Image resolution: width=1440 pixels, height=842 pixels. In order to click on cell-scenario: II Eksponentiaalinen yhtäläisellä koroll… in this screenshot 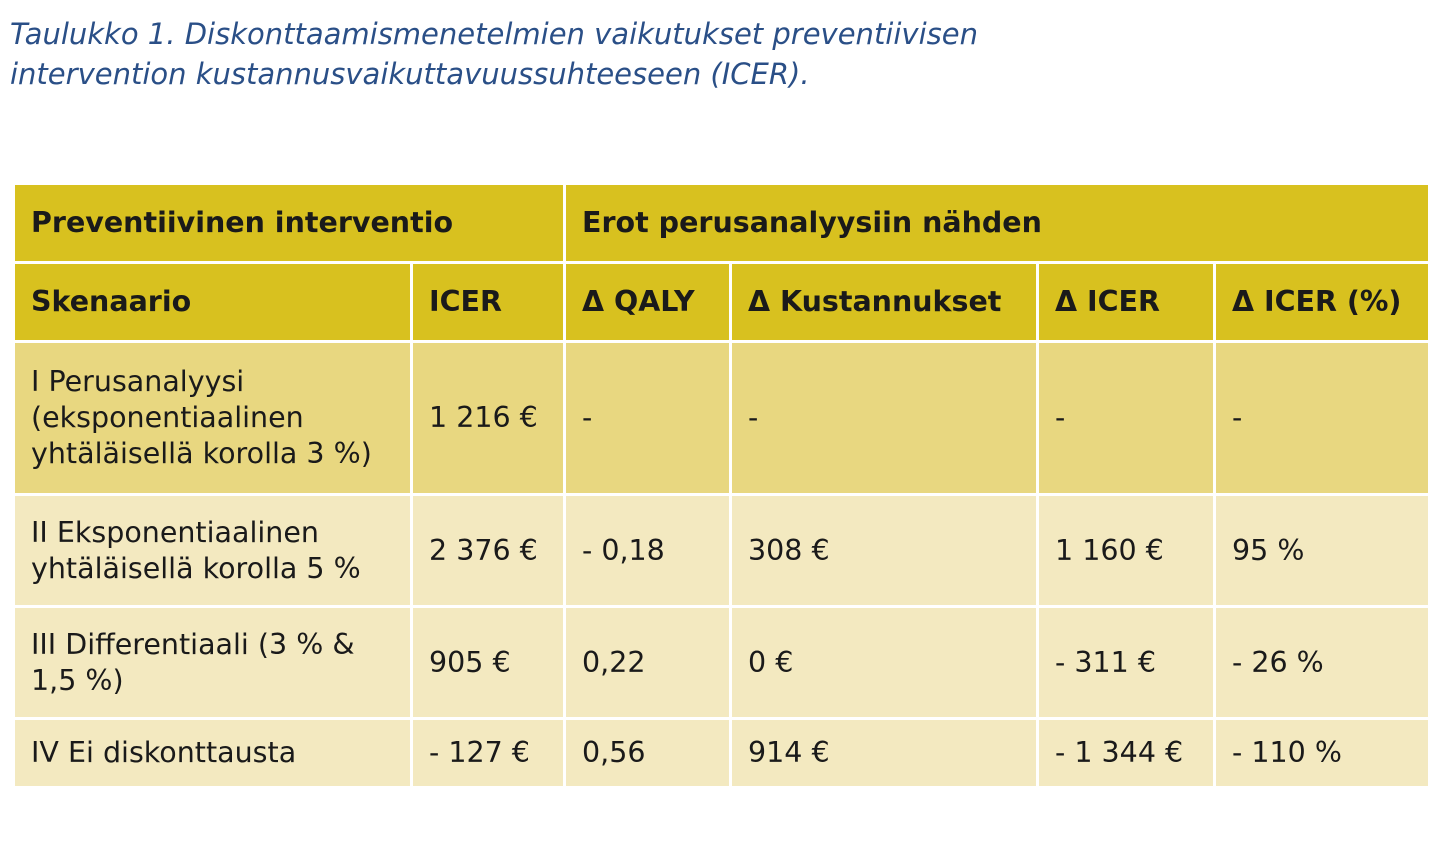, I will do `click(212, 550)`.